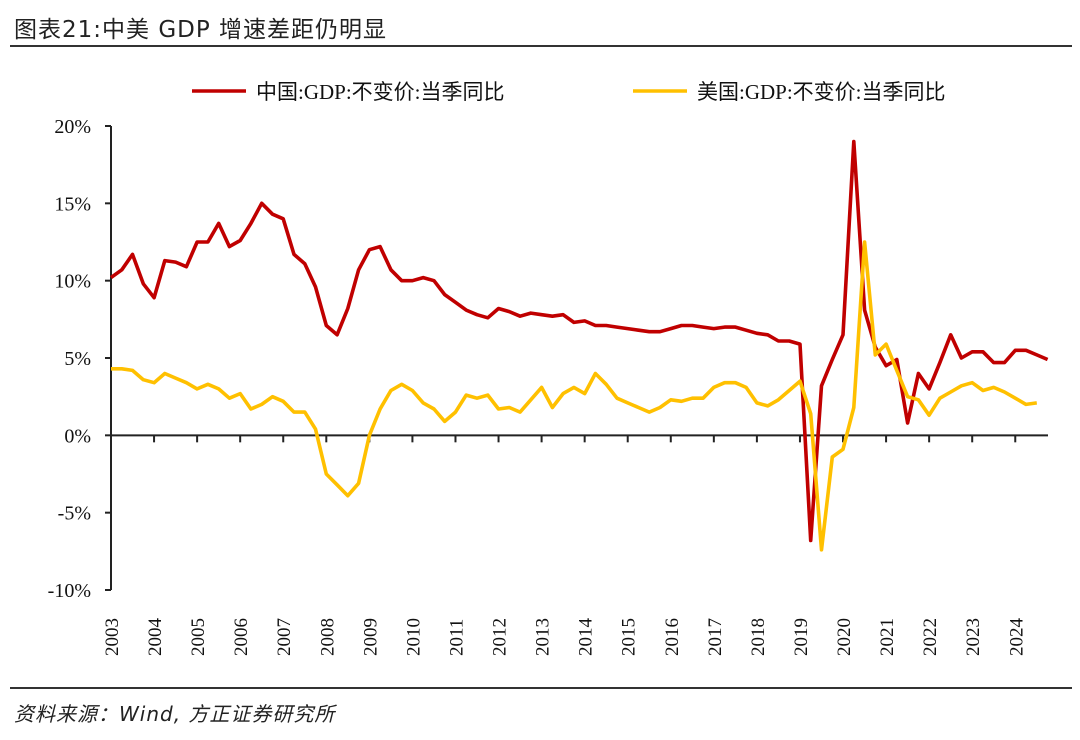  What do you see at coordinates (198, 637) in the screenshot?
I see `x-tick-label: 2005` at bounding box center [198, 637].